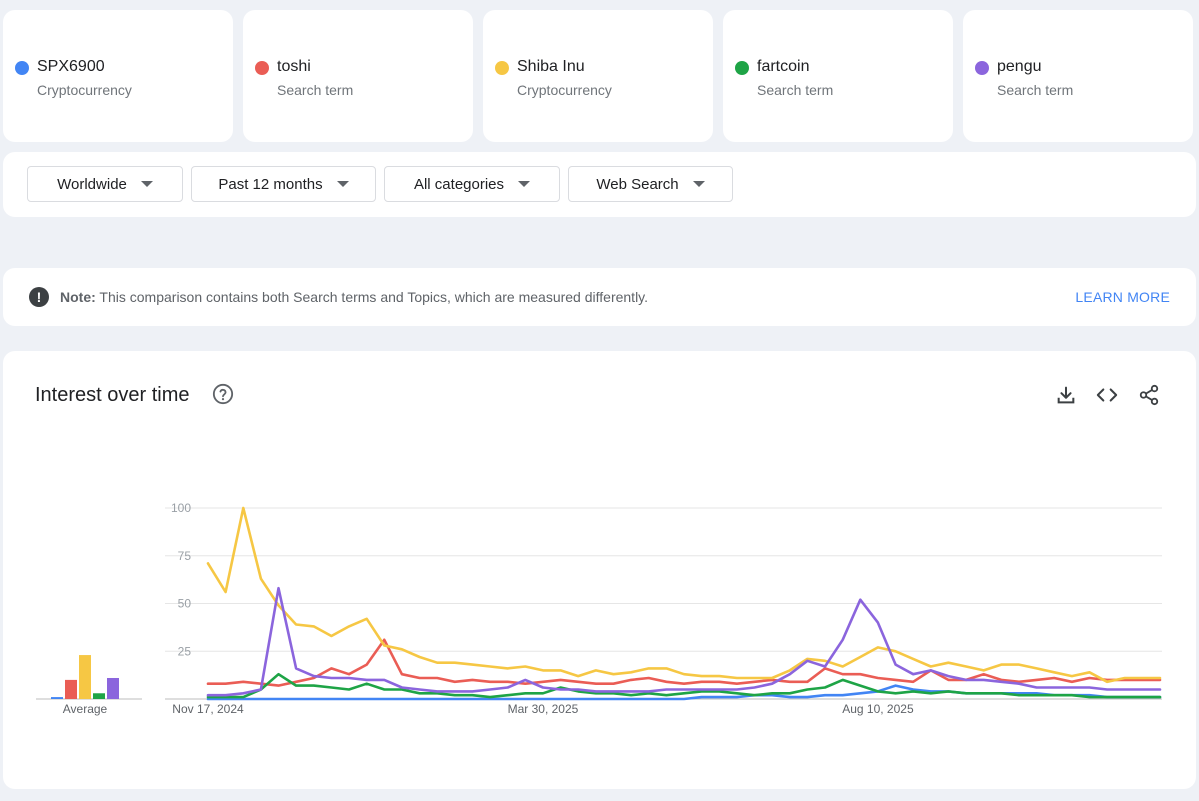 Image resolution: width=1199 pixels, height=801 pixels. Describe the element at coordinates (85, 677) in the screenshot. I see `average-bar-shiba-inu` at that location.